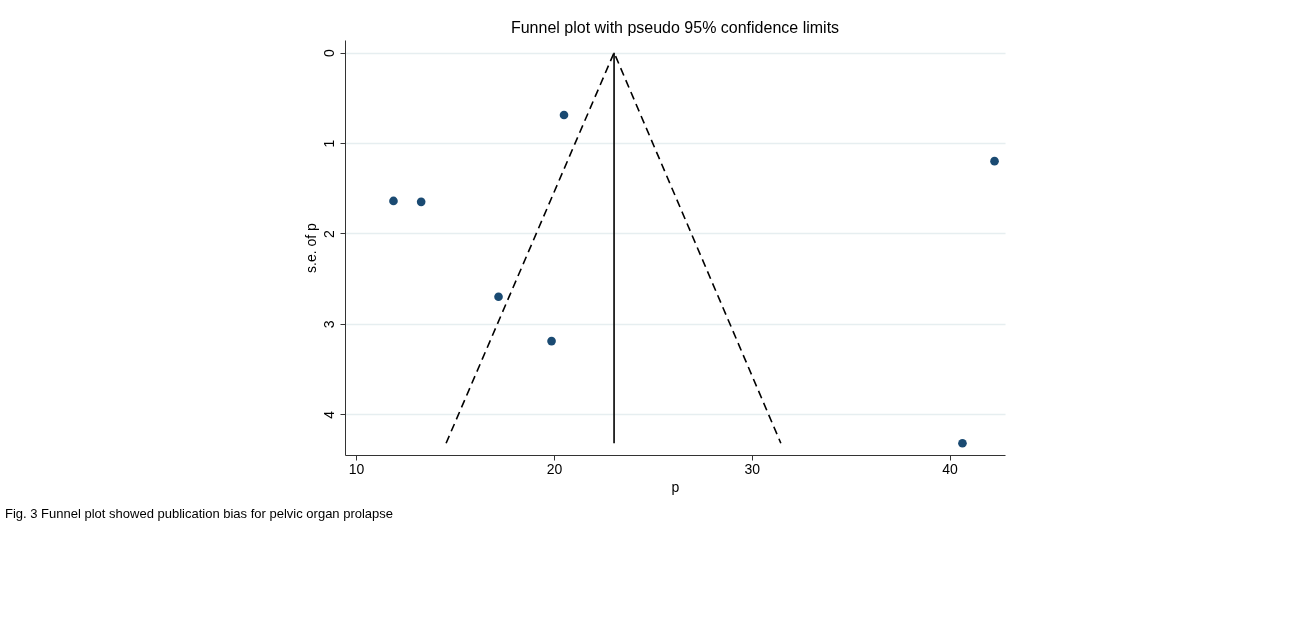 This screenshot has width=1289, height=618. I want to click on x-tick-label: 40, so click(950, 468).